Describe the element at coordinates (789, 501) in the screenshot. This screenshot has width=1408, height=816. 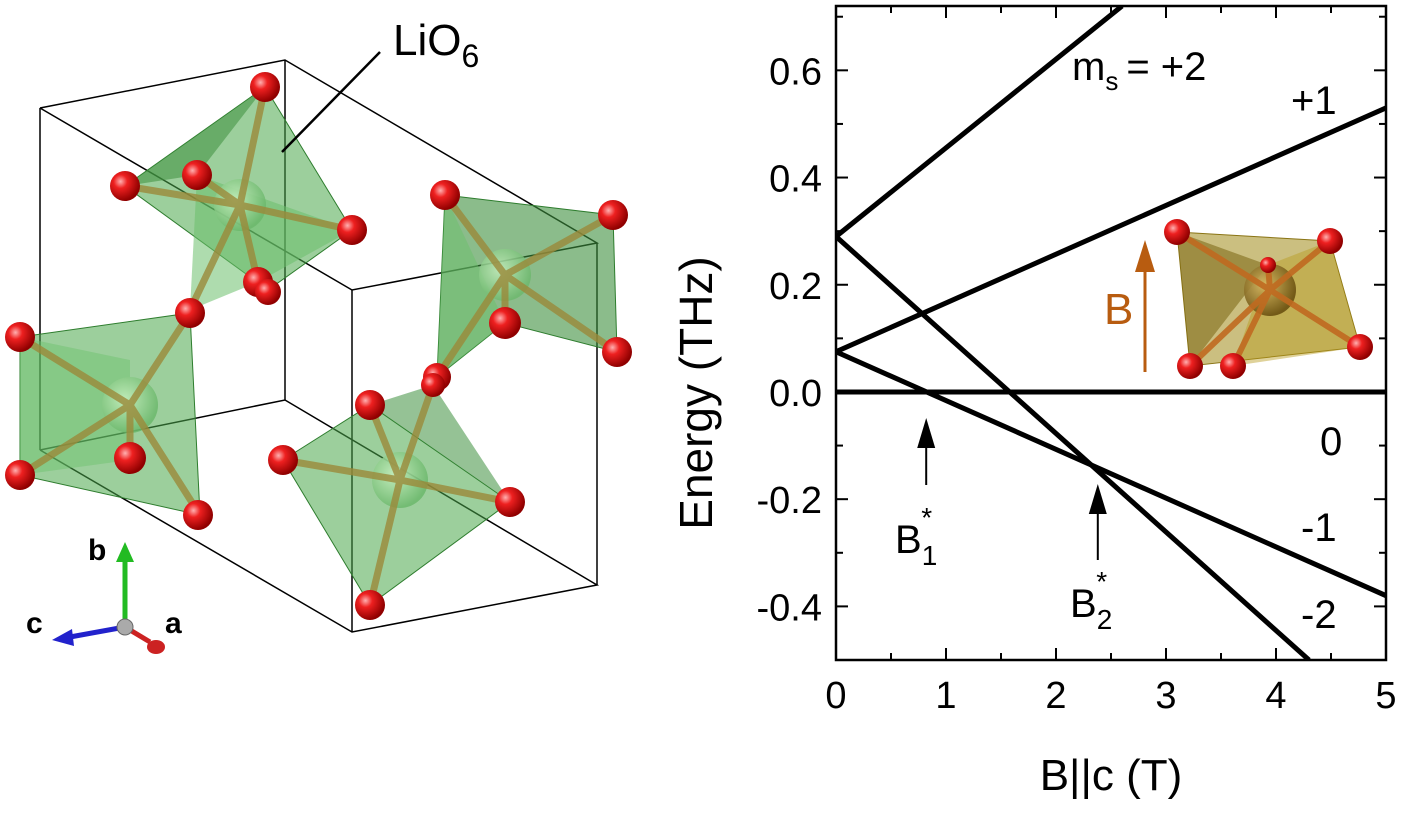
I see `y-tick-label: -0.2` at that location.